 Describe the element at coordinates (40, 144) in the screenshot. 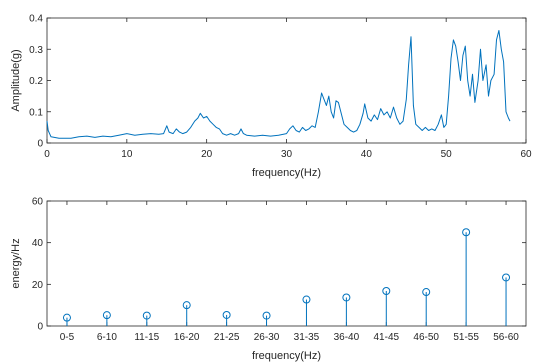

I see `amplitude-y-tick-label: 0` at that location.